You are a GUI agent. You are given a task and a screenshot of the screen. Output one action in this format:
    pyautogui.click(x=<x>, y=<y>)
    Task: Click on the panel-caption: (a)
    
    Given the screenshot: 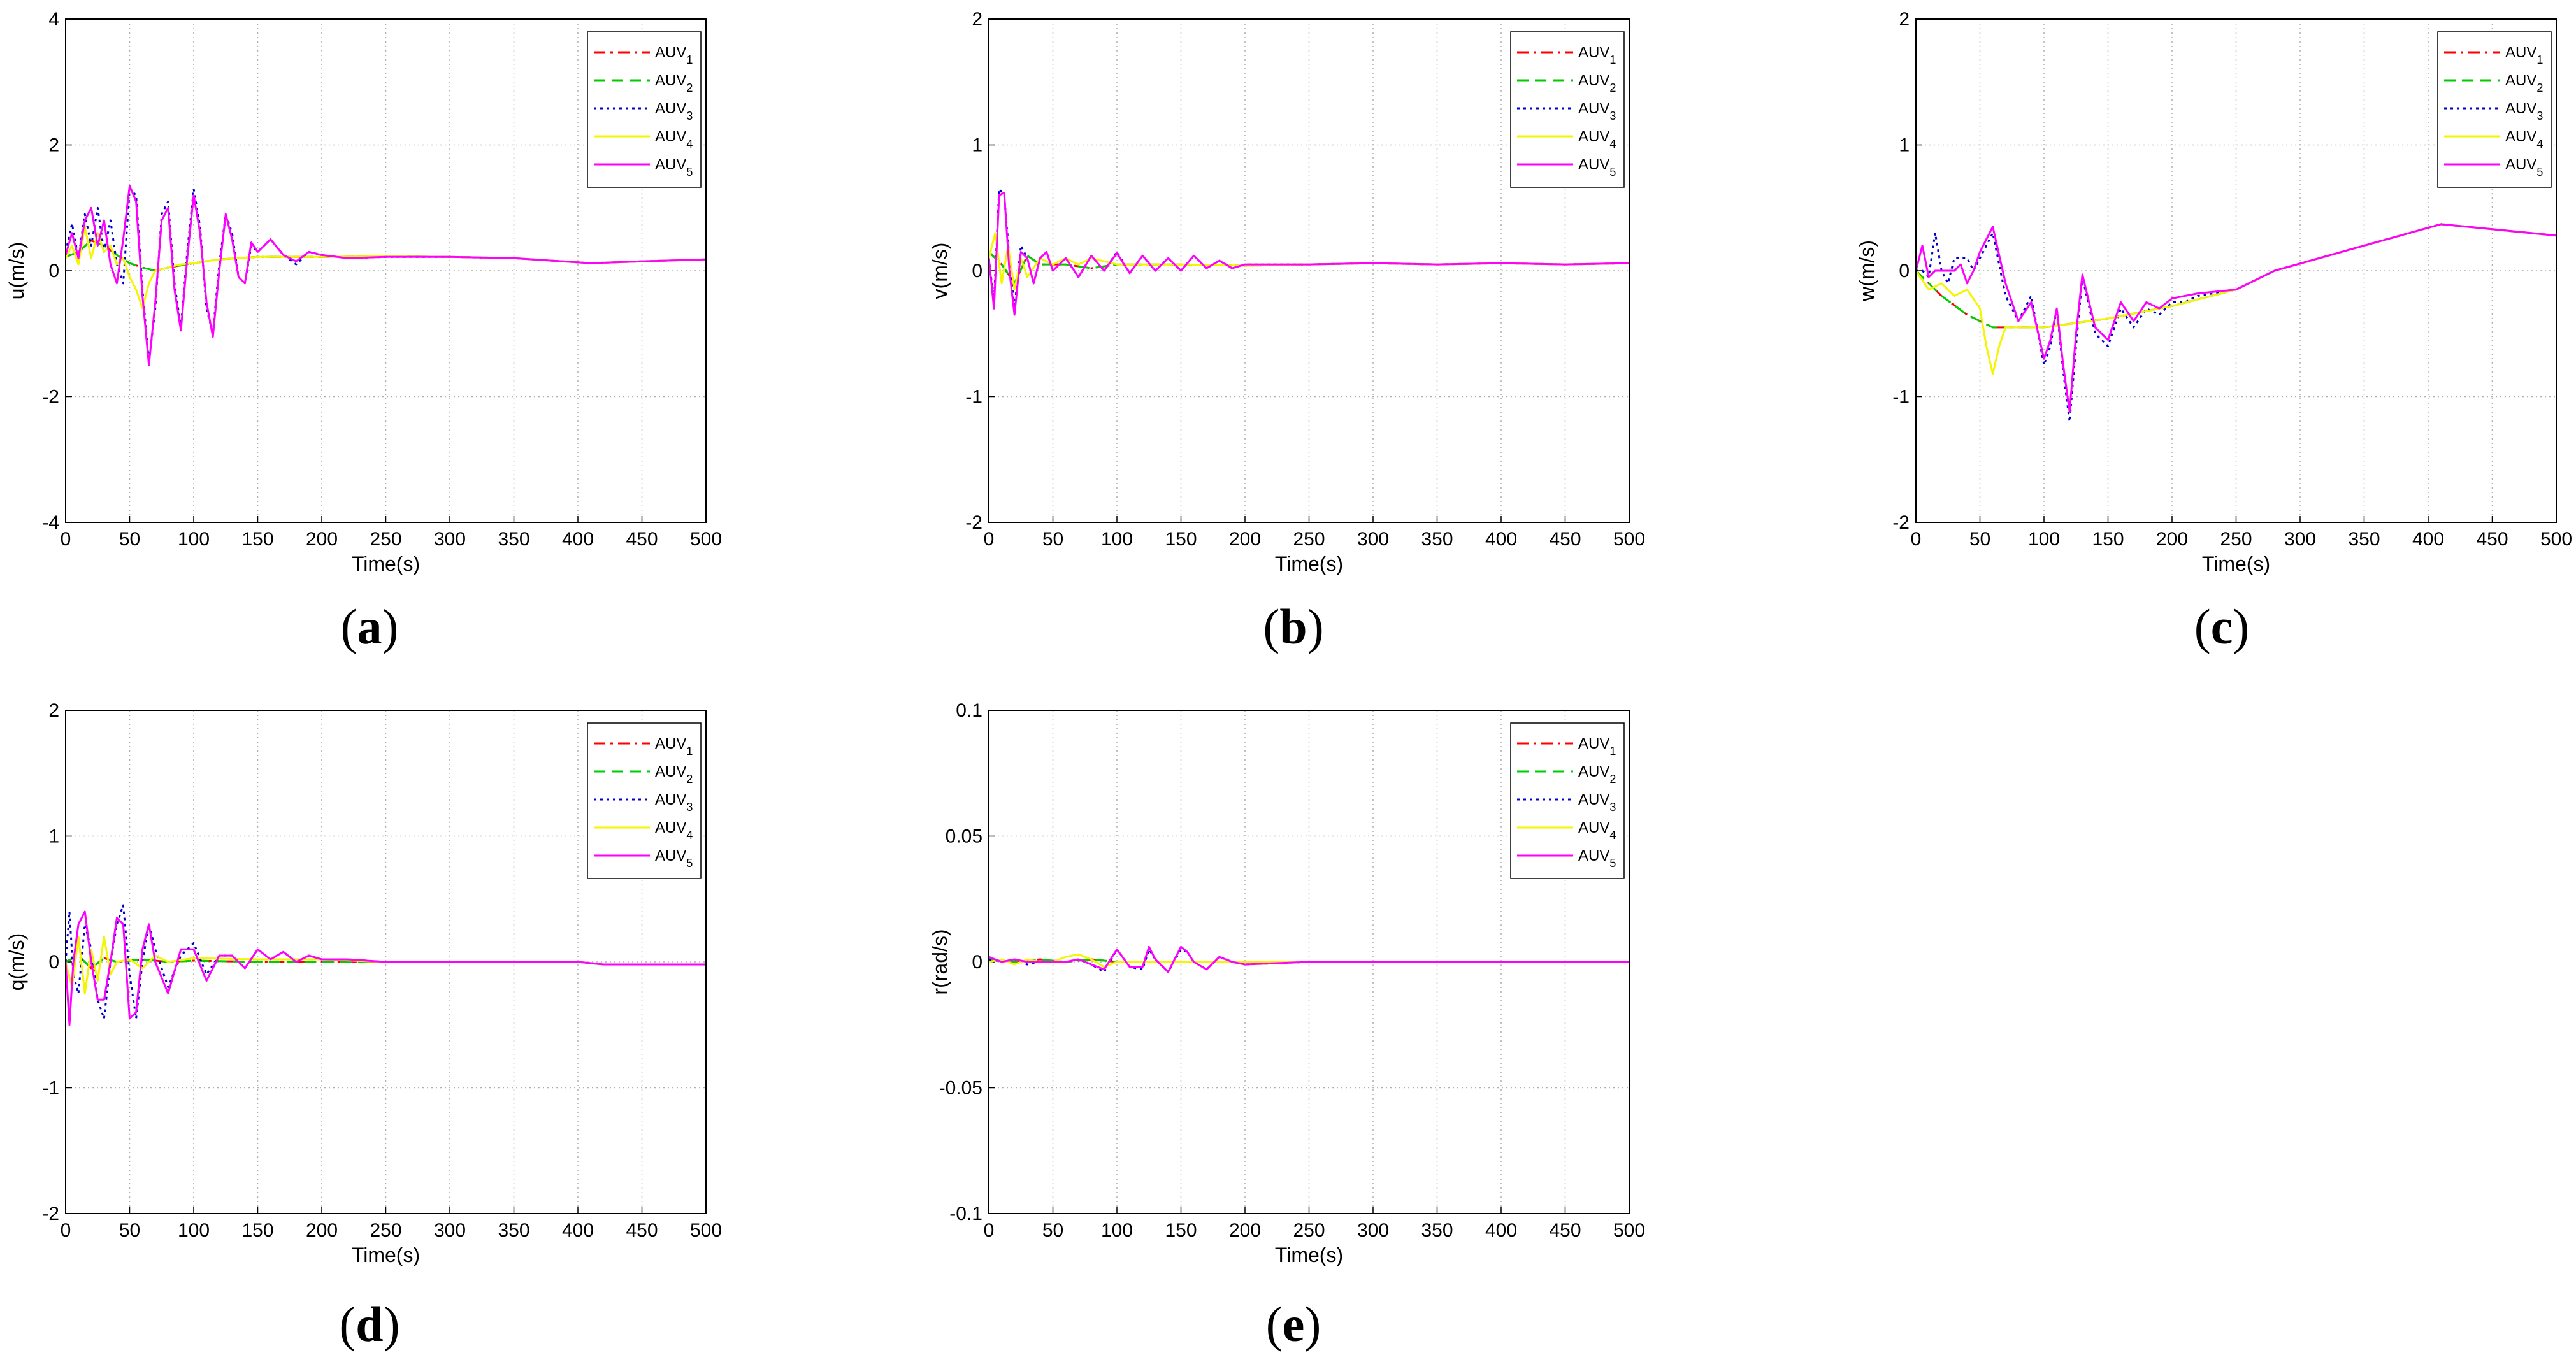 What is the action you would take?
    pyautogui.click(x=370, y=626)
    